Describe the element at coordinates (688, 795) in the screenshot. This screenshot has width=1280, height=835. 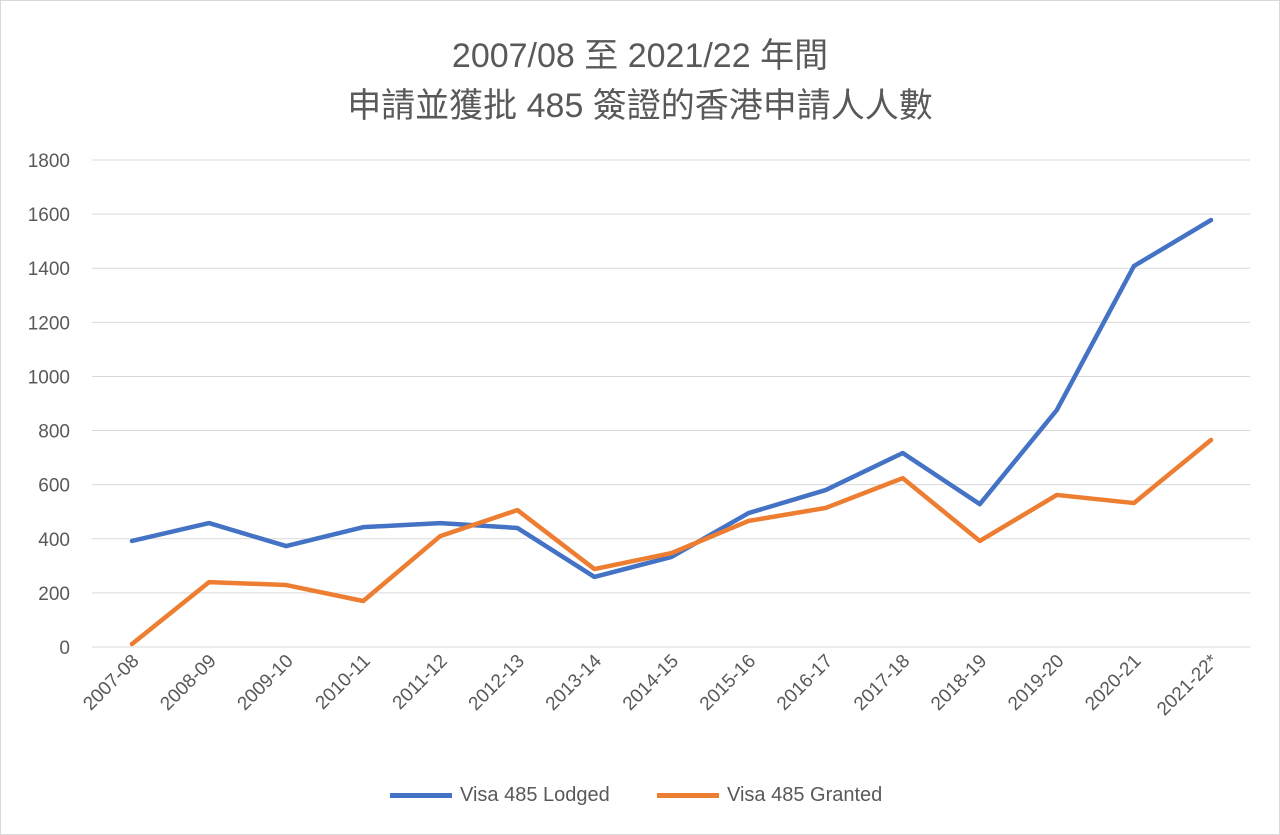
I see `legend-swatch-granted` at that location.